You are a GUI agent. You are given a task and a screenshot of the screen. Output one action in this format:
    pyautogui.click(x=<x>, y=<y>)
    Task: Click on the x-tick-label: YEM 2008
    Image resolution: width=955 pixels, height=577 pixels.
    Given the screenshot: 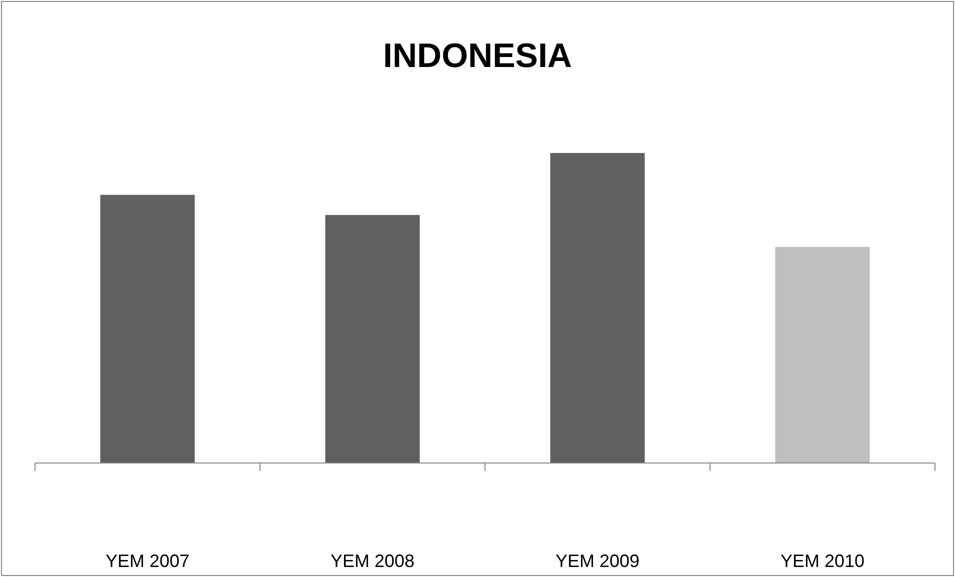 What is the action you would take?
    pyautogui.click(x=372, y=561)
    